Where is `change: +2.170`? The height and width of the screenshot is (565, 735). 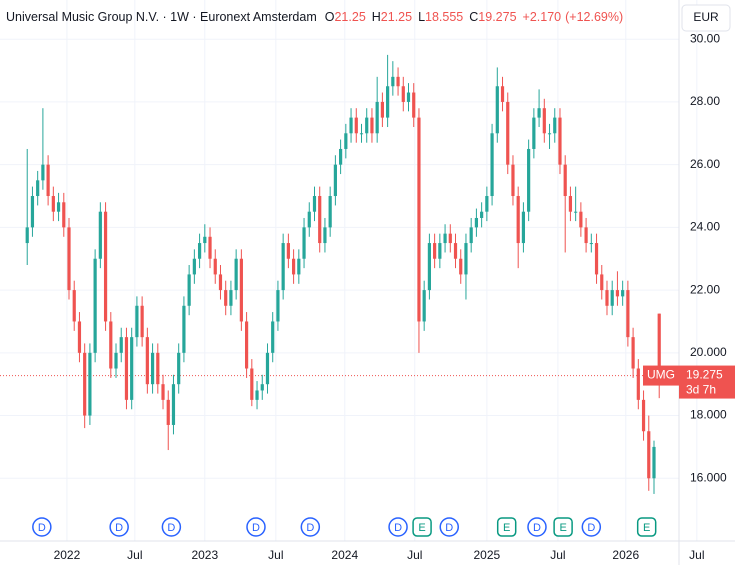 change: +2.170 is located at coordinates (542, 17).